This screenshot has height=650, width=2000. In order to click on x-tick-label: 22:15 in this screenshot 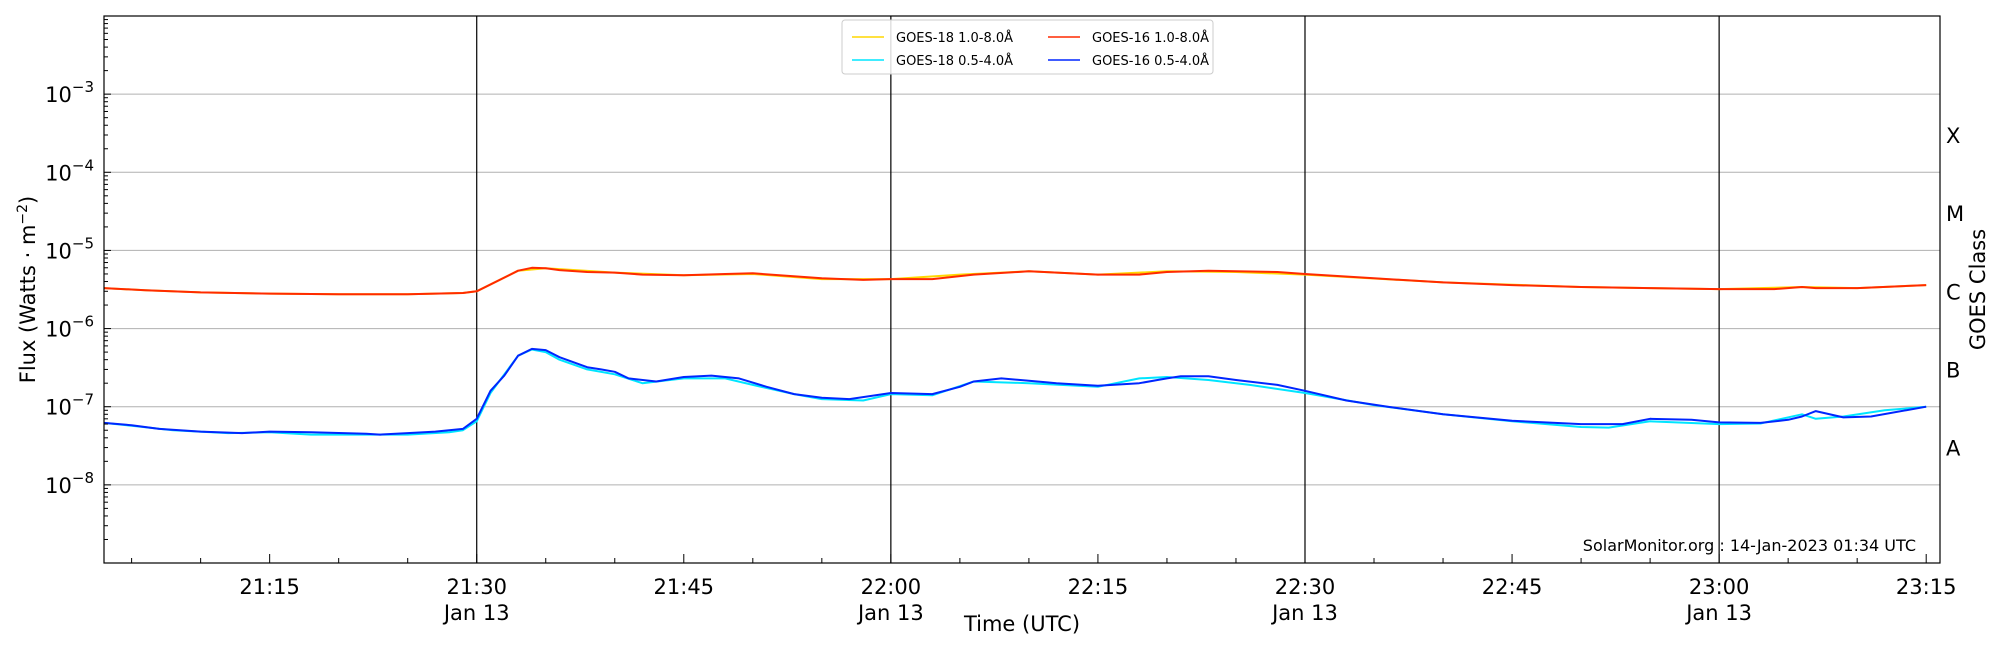, I will do `click(1098, 587)`.